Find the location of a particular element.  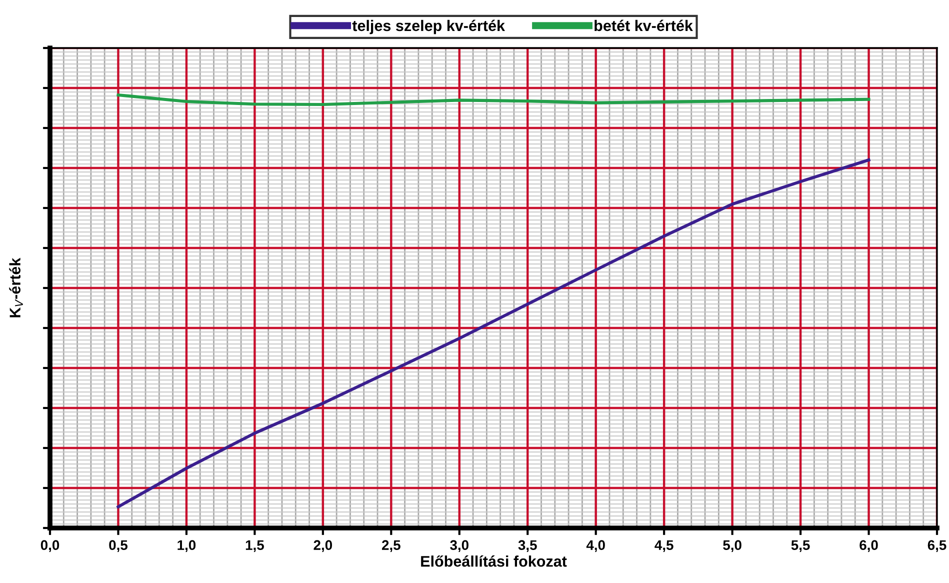

legend-label: teljes szelep kv-érték is located at coordinates (429, 27).